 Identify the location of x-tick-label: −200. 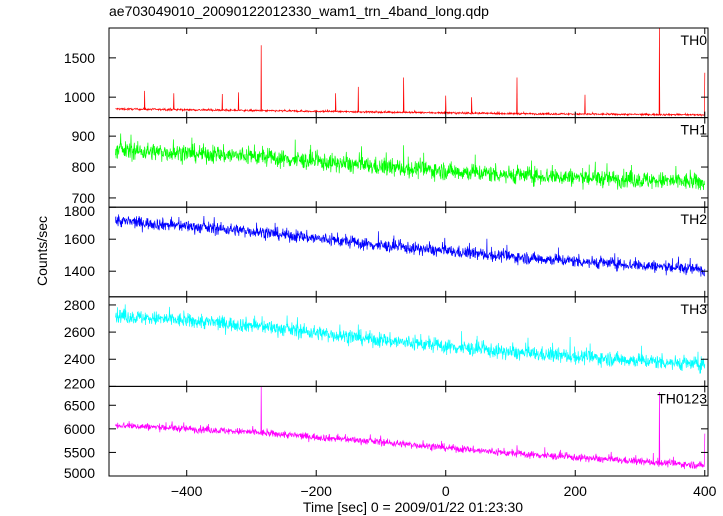
(316, 491).